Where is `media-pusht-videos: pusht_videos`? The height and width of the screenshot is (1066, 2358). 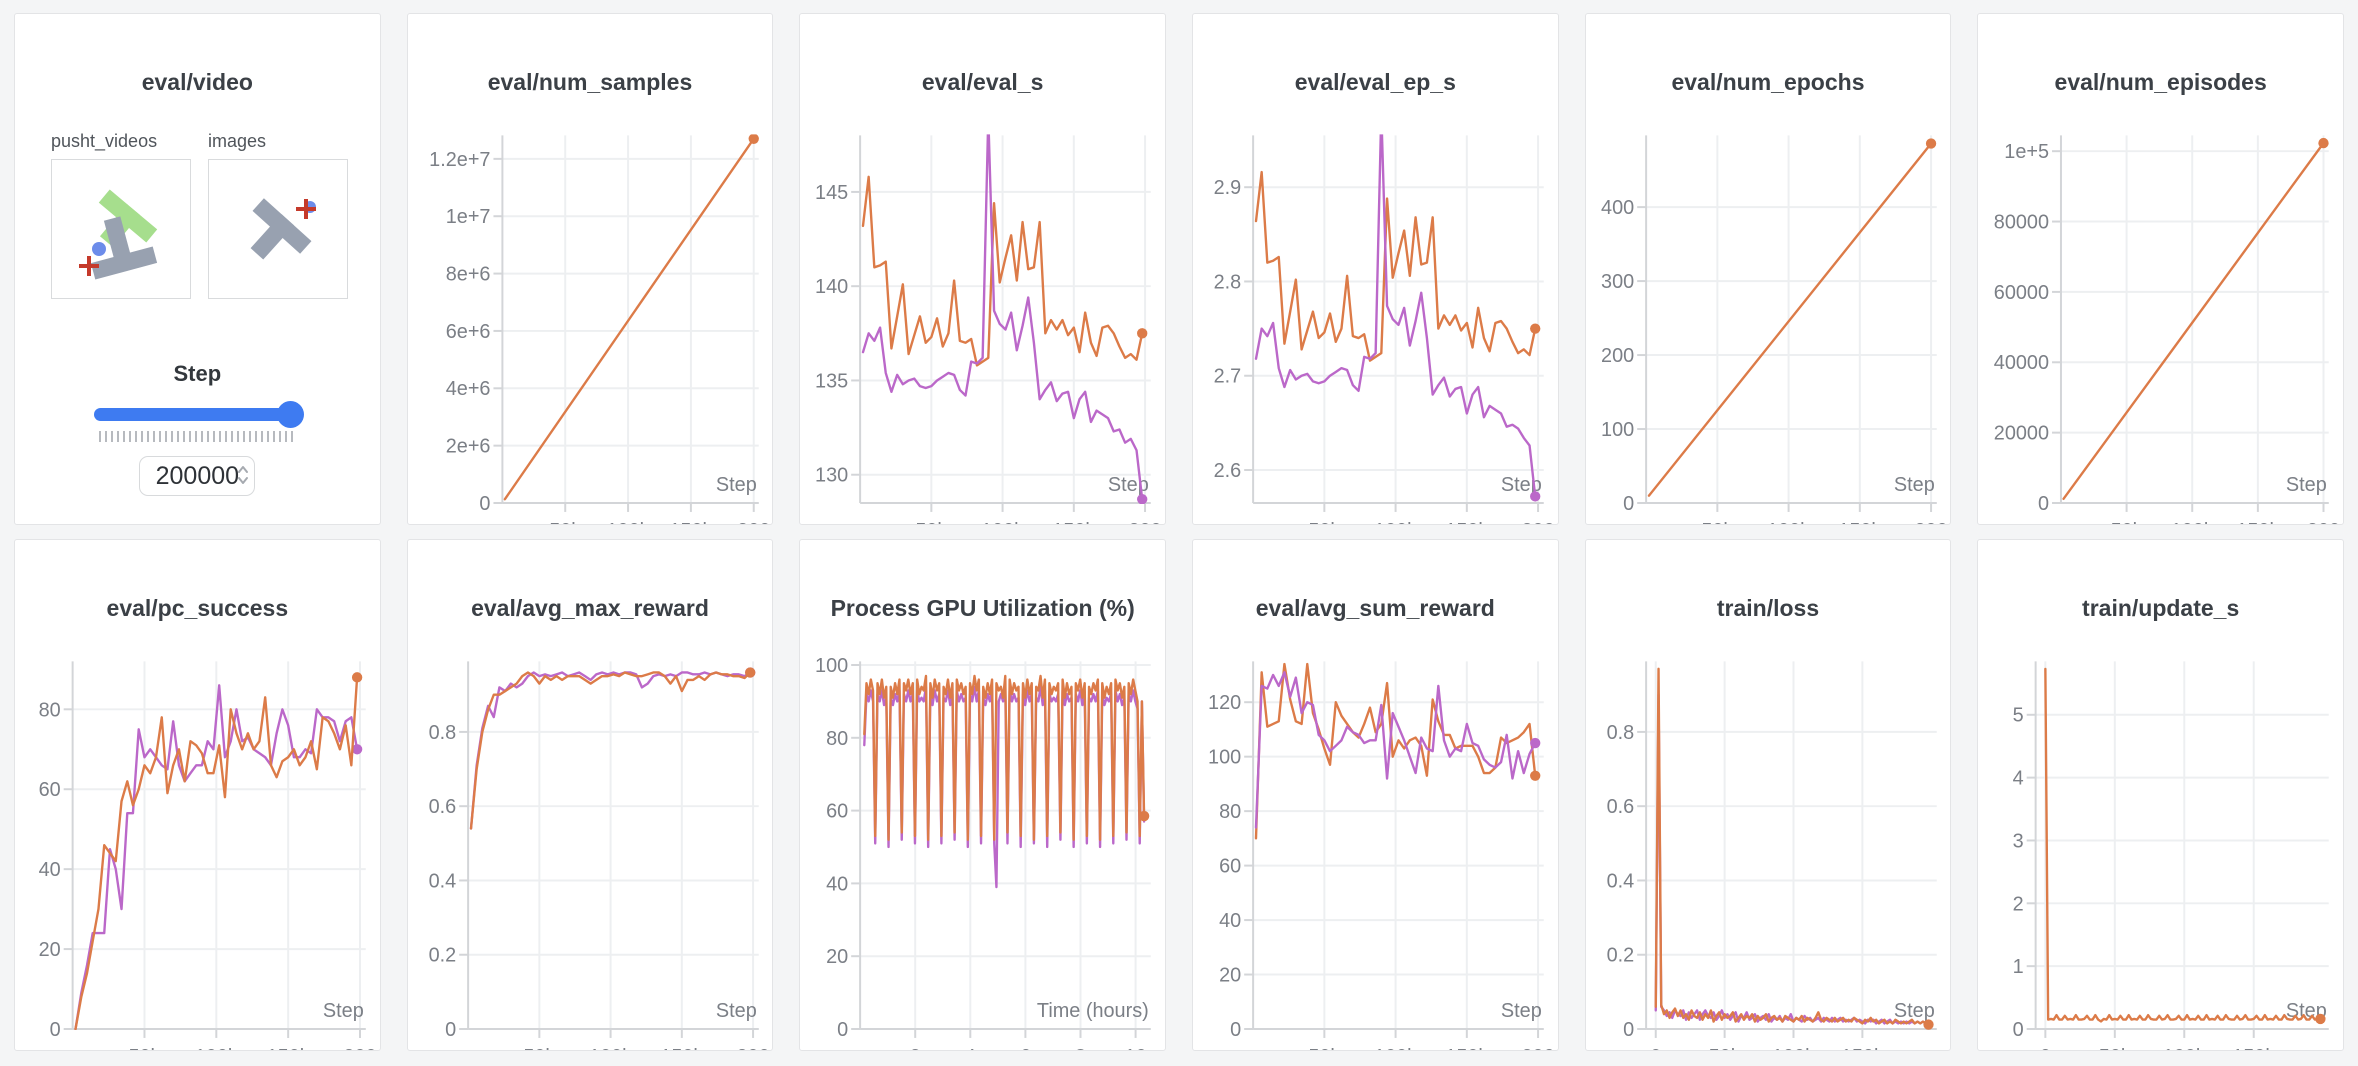
media-pusht-videos: pusht_videos is located at coordinates (121, 215).